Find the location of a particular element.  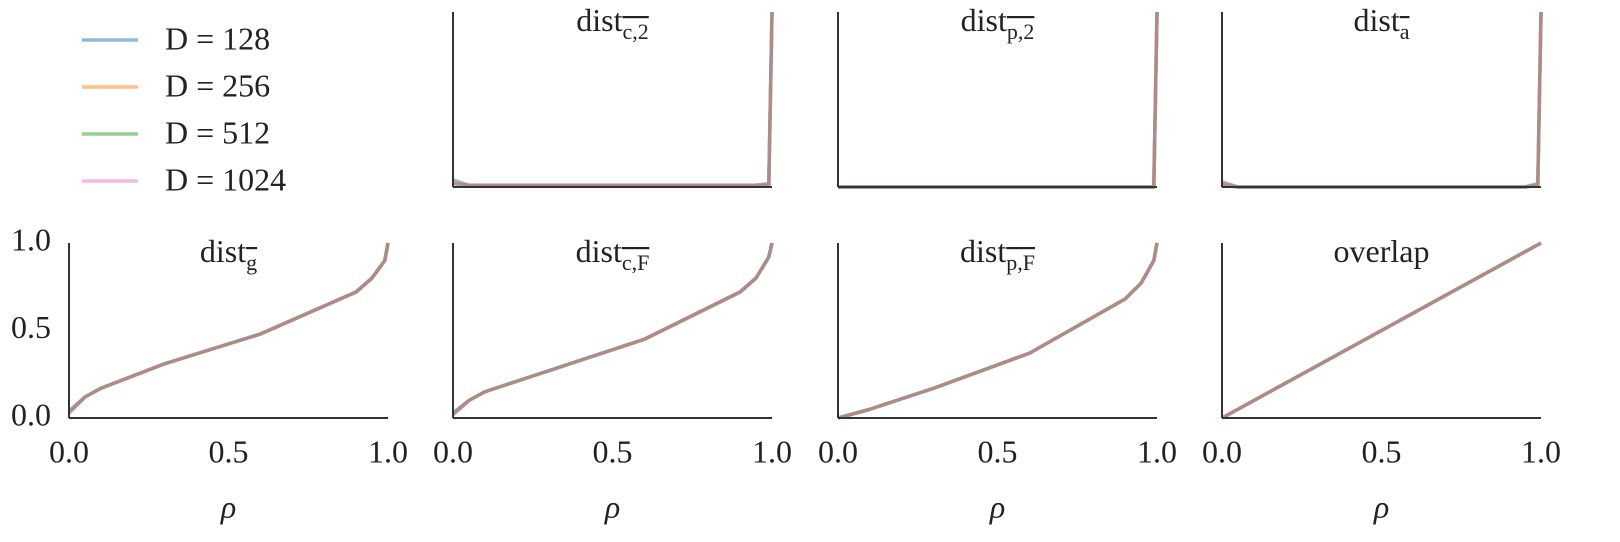

title-subscript: a is located at coordinates (1405, 31).